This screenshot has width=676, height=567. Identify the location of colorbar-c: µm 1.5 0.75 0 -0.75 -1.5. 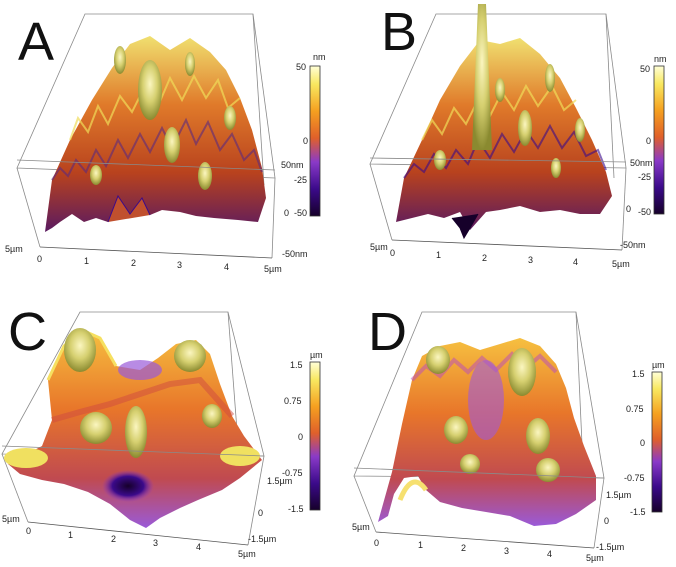
(302, 432).